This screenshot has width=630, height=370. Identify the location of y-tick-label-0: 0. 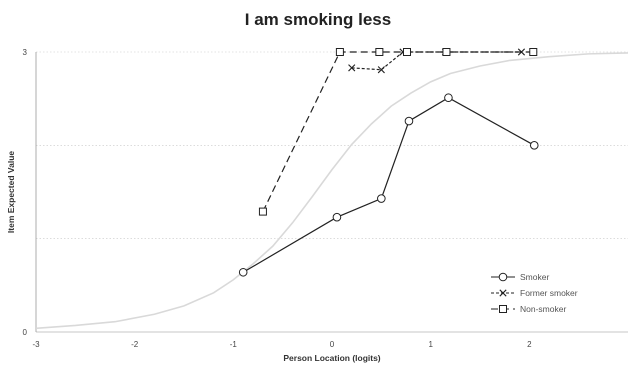
(25, 332).